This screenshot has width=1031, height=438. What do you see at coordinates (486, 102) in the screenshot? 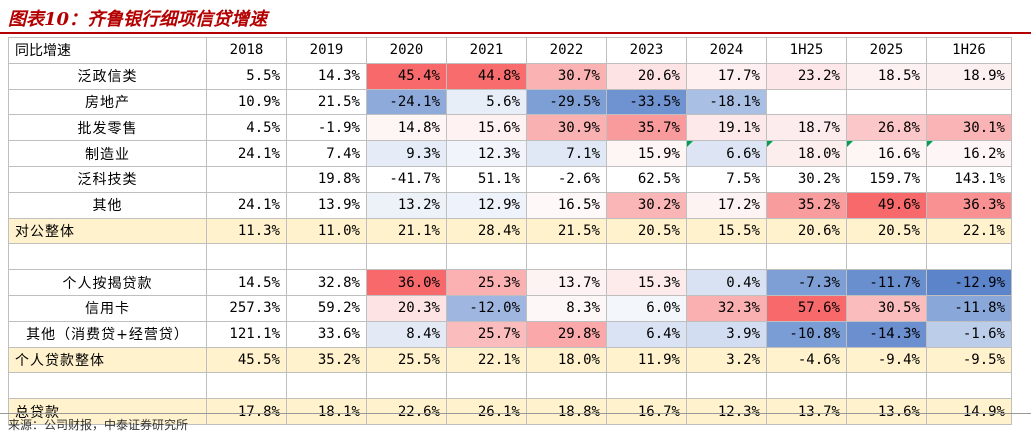
I see `value-cell: 5.6%` at bounding box center [486, 102].